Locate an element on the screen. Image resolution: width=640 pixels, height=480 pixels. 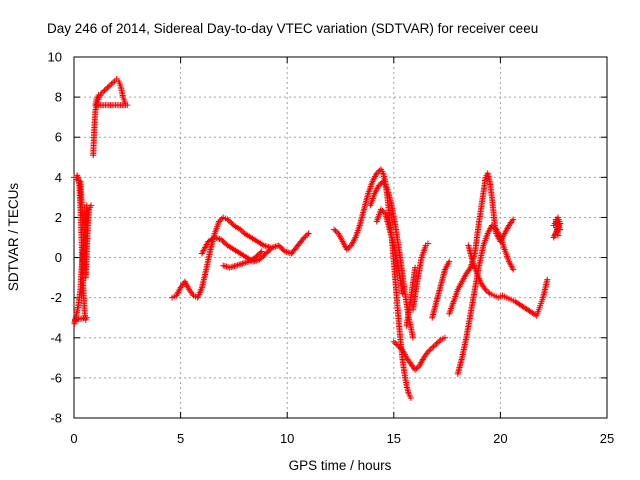
x-tick-label: 25 is located at coordinates (607, 438).